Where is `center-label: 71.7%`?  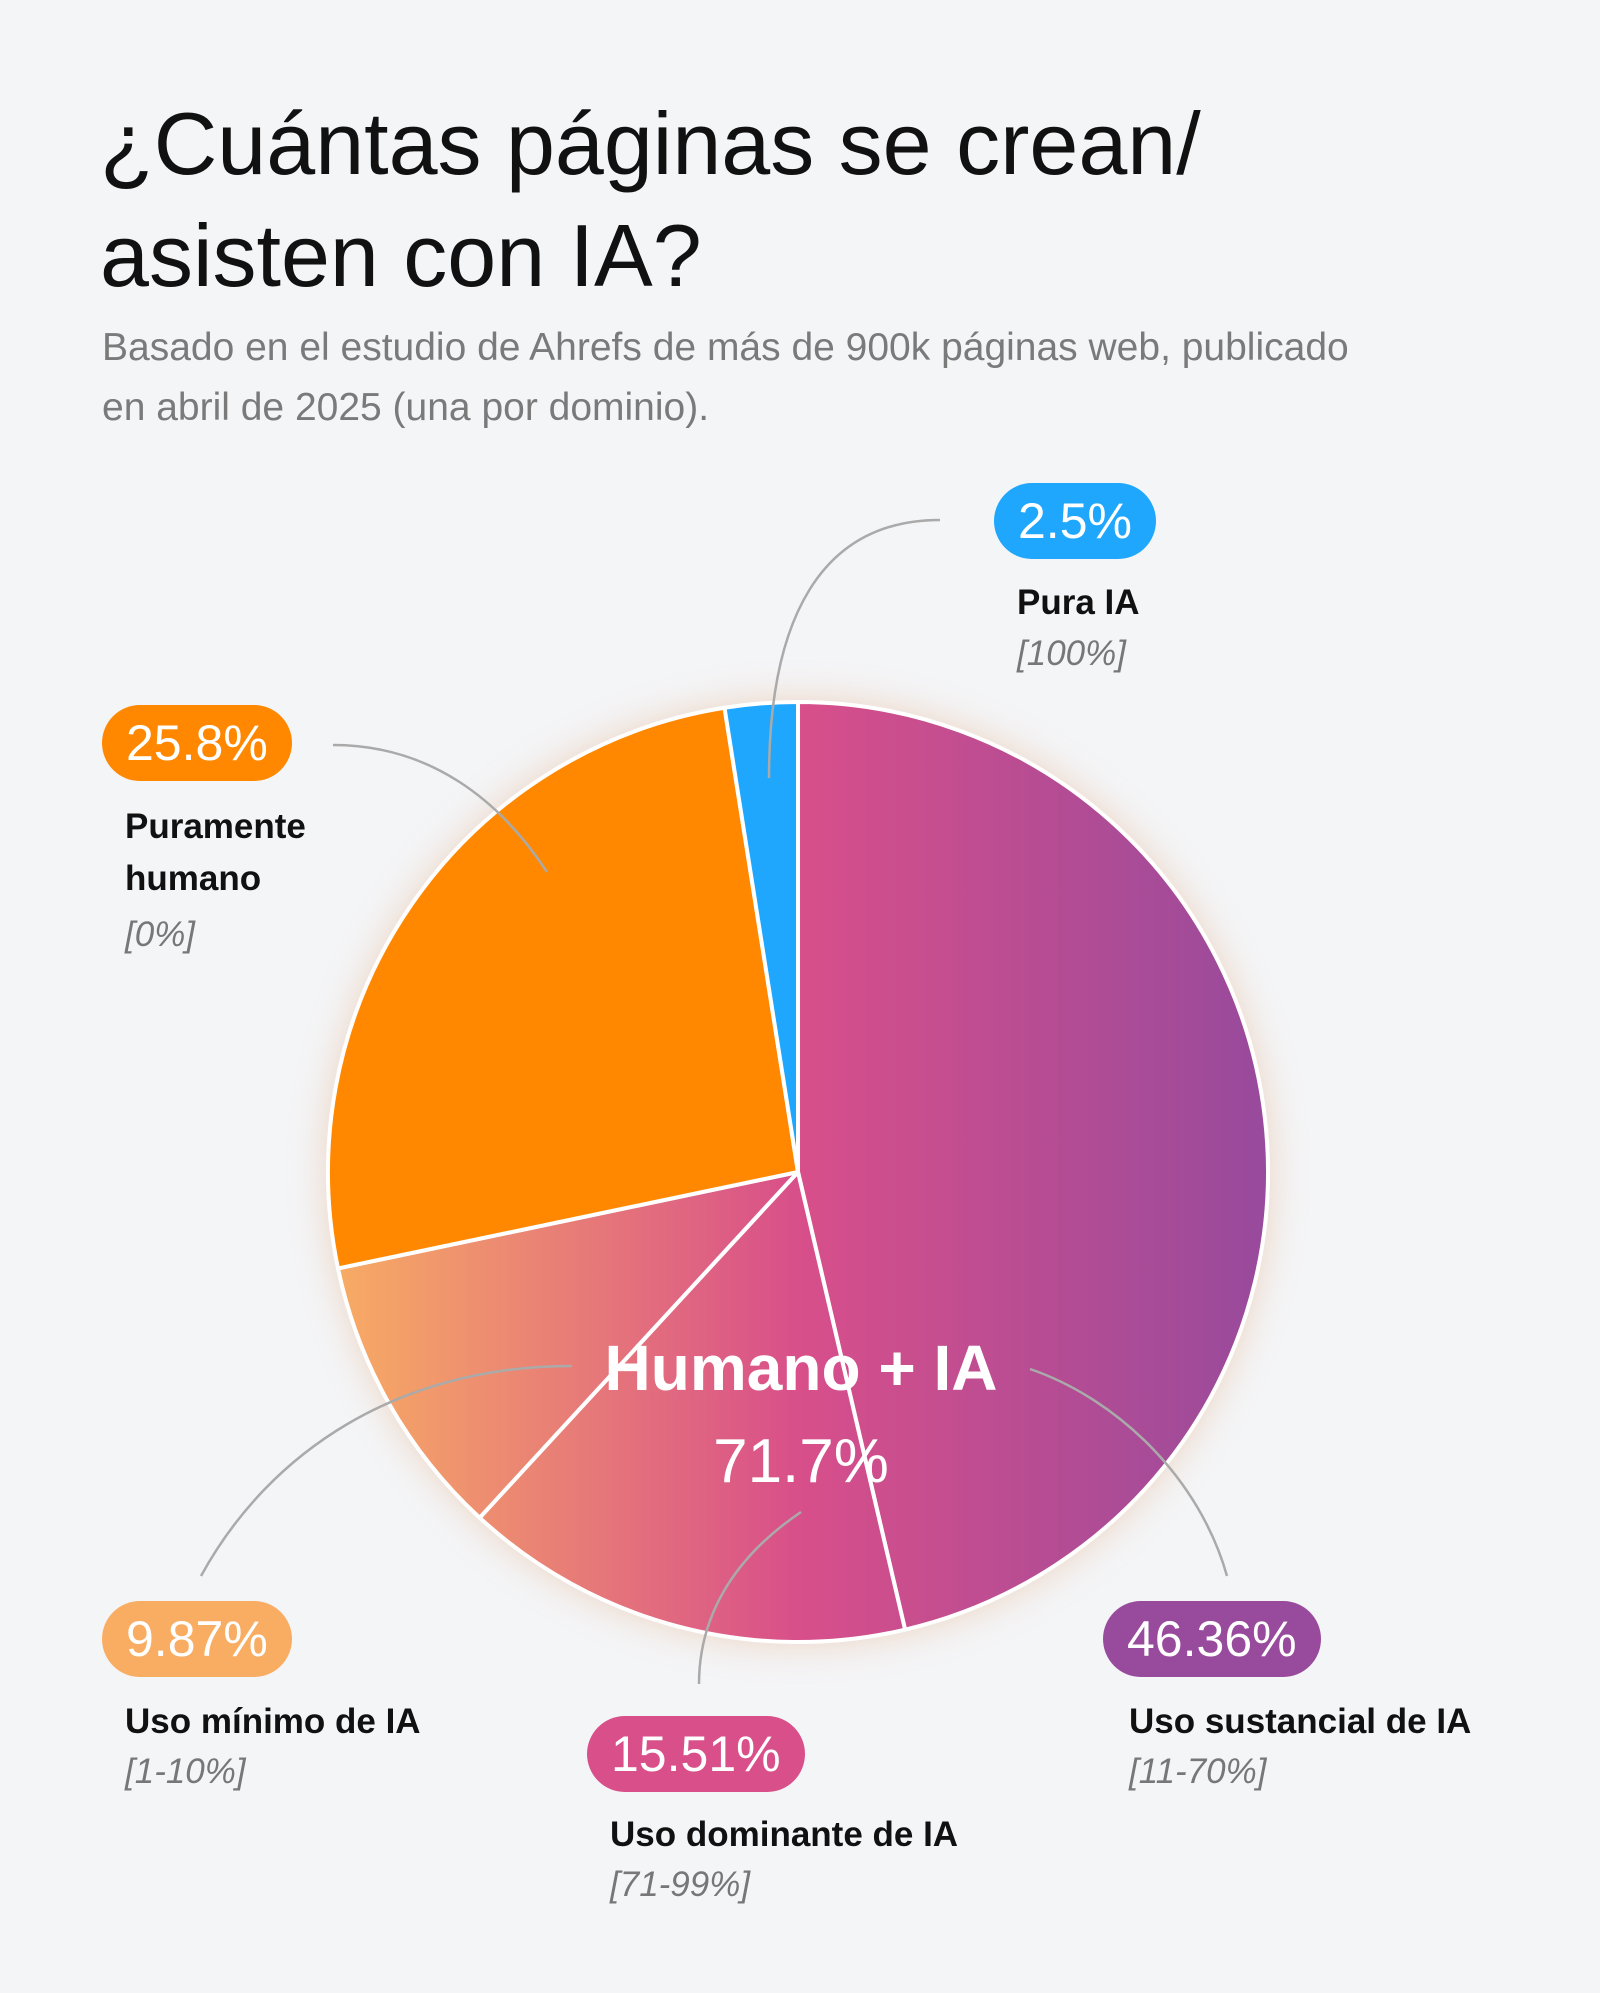 center-label: 71.7% is located at coordinates (801, 1461).